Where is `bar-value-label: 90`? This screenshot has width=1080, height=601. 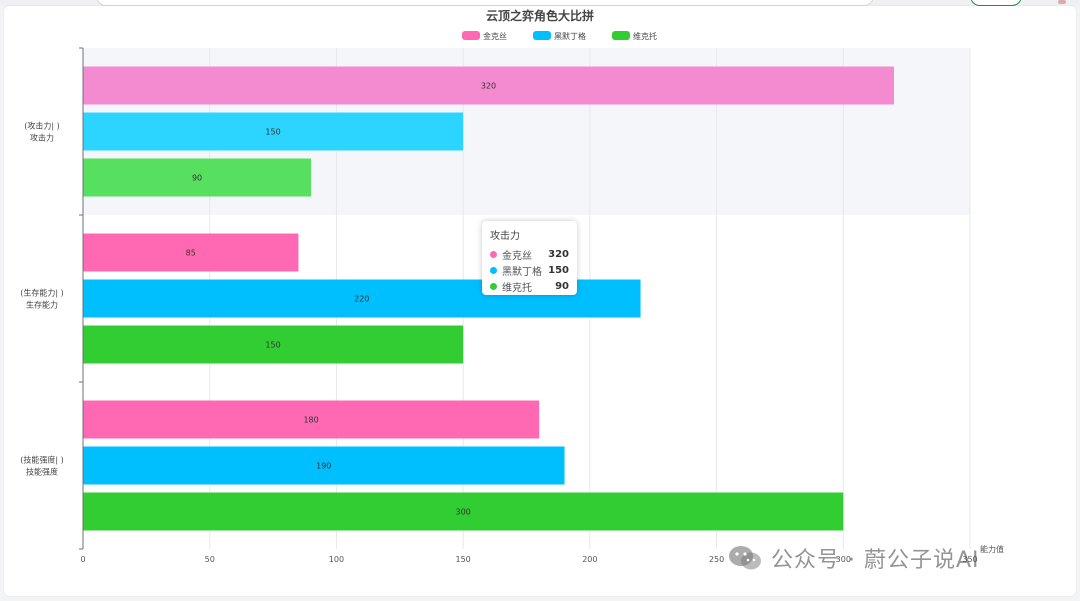 bar-value-label: 90 is located at coordinates (197, 178).